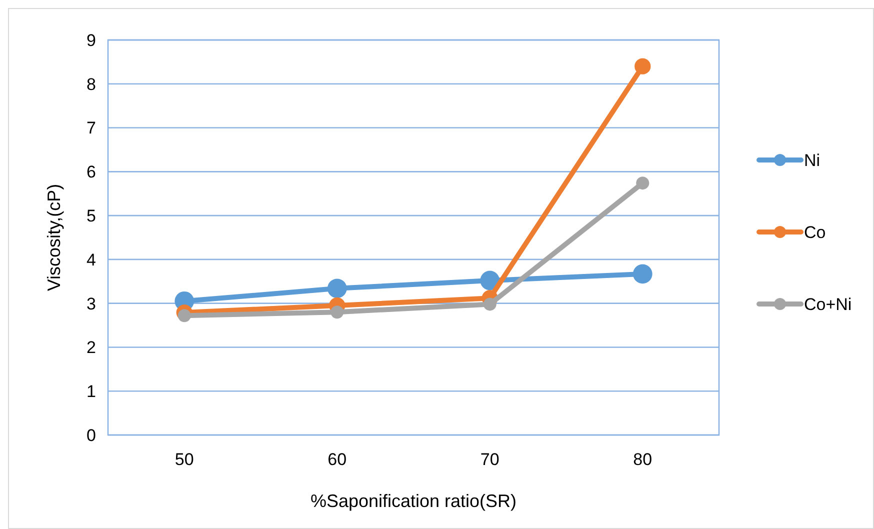 Image resolution: width=874 pixels, height=529 pixels. I want to click on legend-label: Co, so click(815, 232).